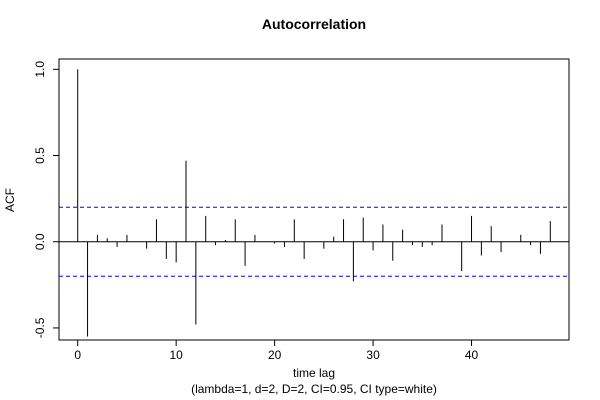 This screenshot has width=600, height=400. What do you see at coordinates (40, 327) in the screenshot?
I see `y-tick-label: -0.5` at bounding box center [40, 327].